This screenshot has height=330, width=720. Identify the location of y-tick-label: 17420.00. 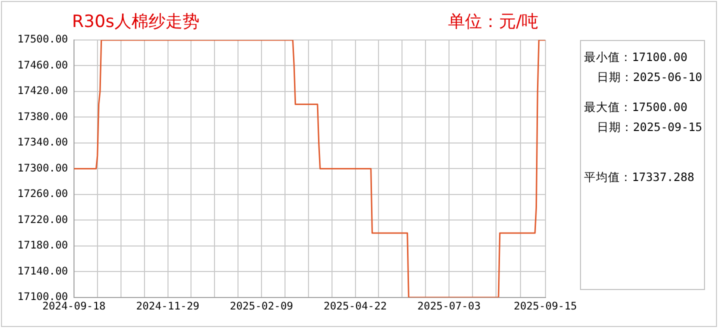
(42, 91).